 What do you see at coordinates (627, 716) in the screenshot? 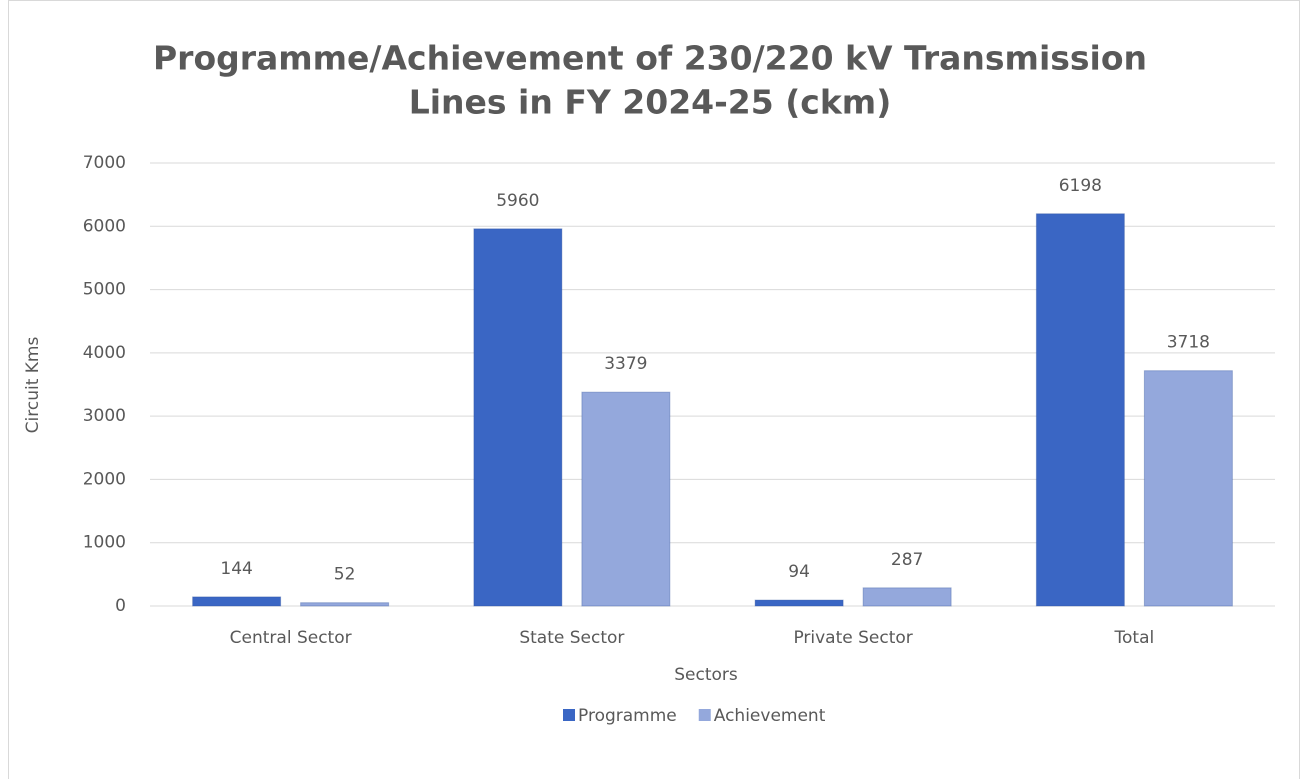
I see `legend-label: Programme` at bounding box center [627, 716].